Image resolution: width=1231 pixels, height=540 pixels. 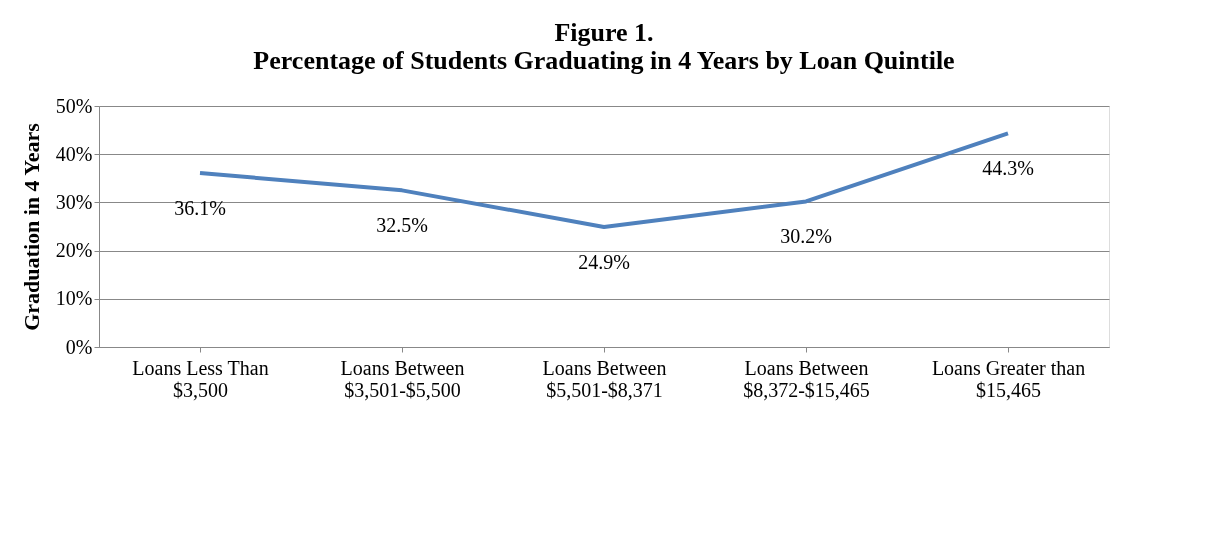 I want to click on y-axis-title: Graduation in 4 Years, so click(x=31, y=226).